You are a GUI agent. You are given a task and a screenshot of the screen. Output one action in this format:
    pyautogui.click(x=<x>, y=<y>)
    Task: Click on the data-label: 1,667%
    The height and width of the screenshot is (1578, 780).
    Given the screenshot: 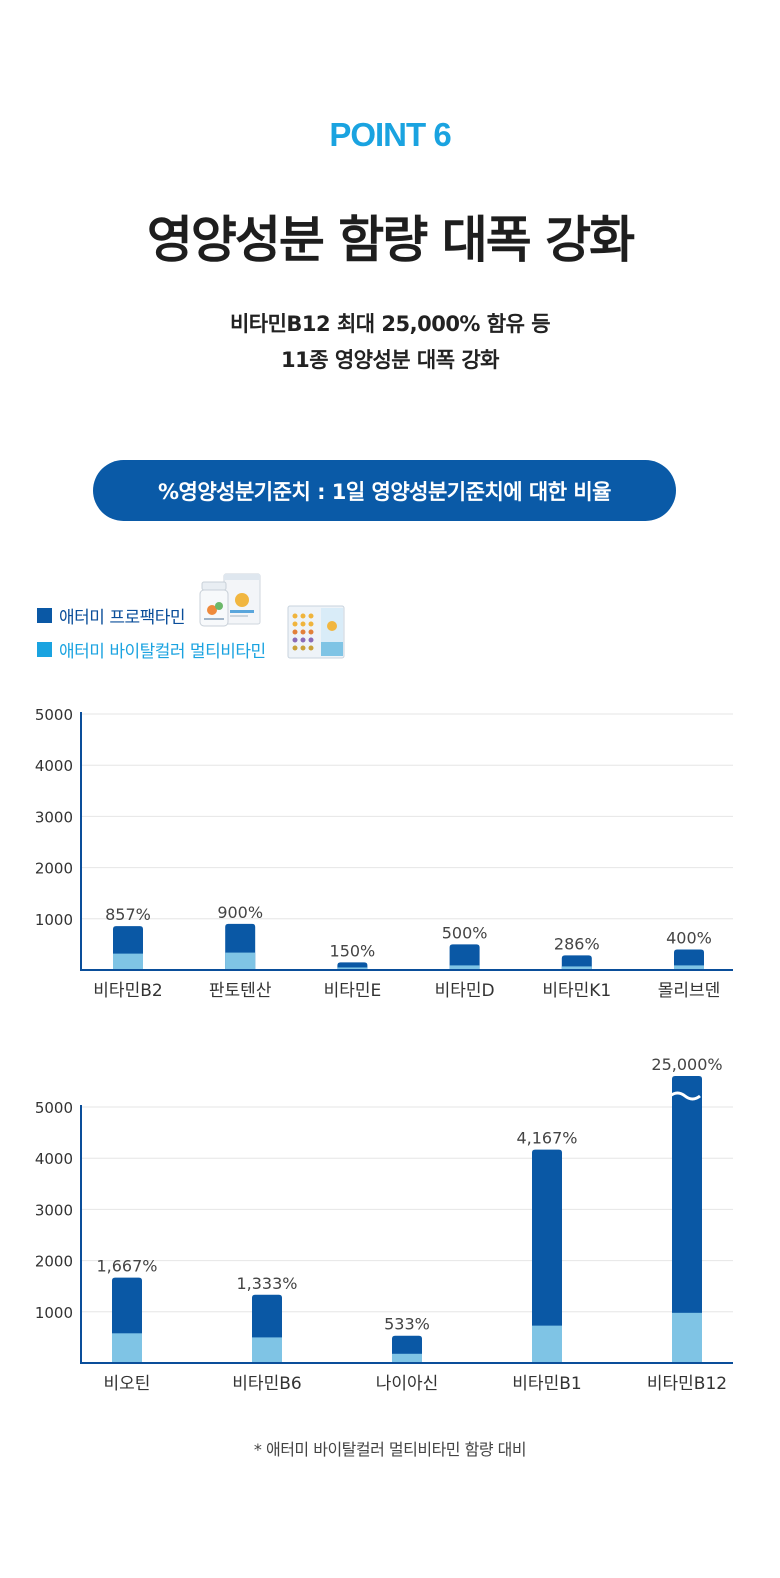 What is the action you would take?
    pyautogui.click(x=126, y=1266)
    